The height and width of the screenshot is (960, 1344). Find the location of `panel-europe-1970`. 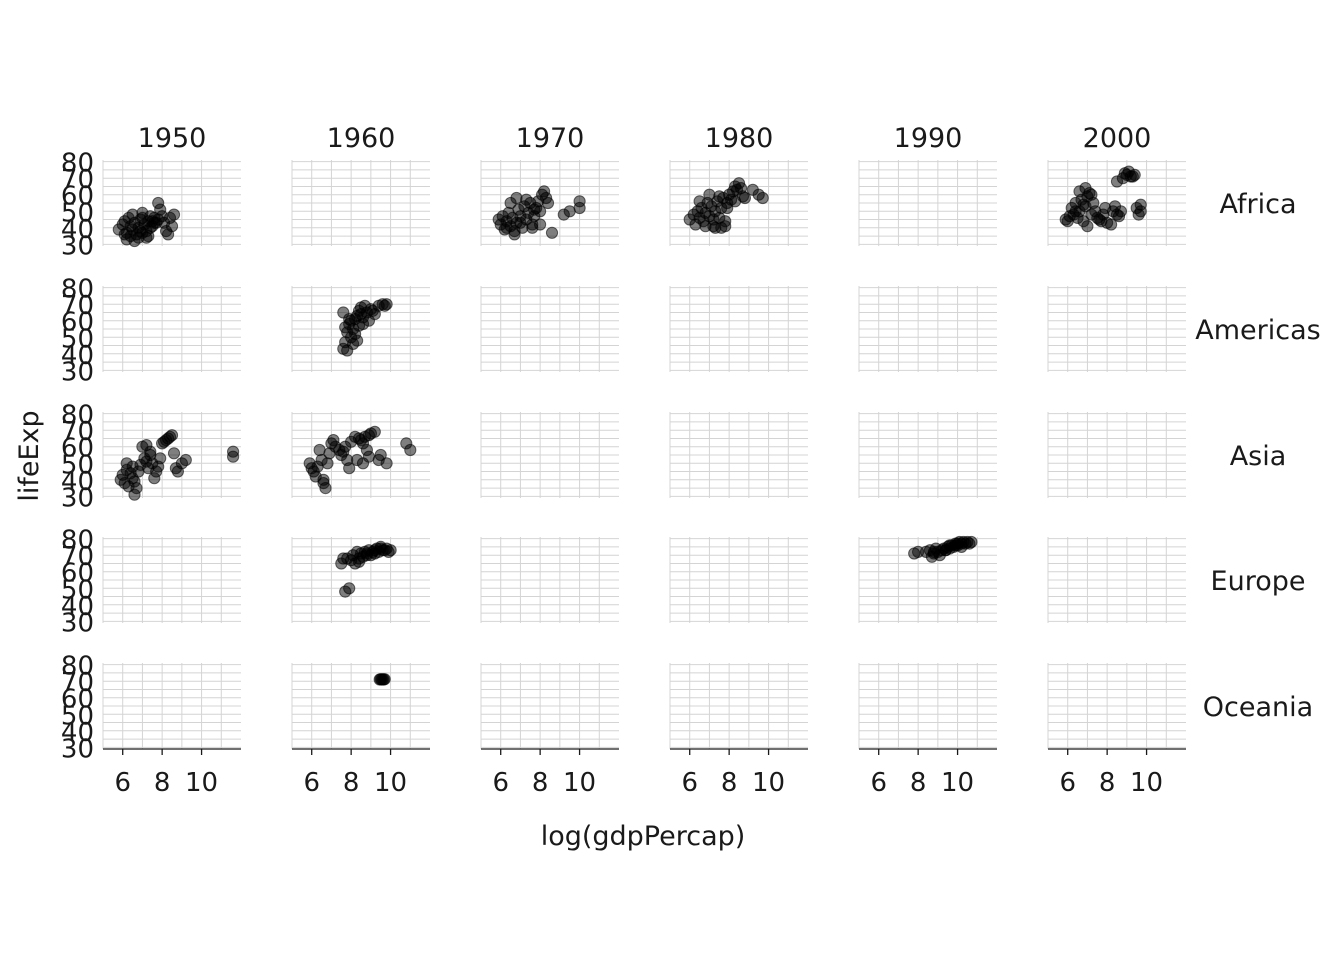

panel-europe-1970 is located at coordinates (549, 580).